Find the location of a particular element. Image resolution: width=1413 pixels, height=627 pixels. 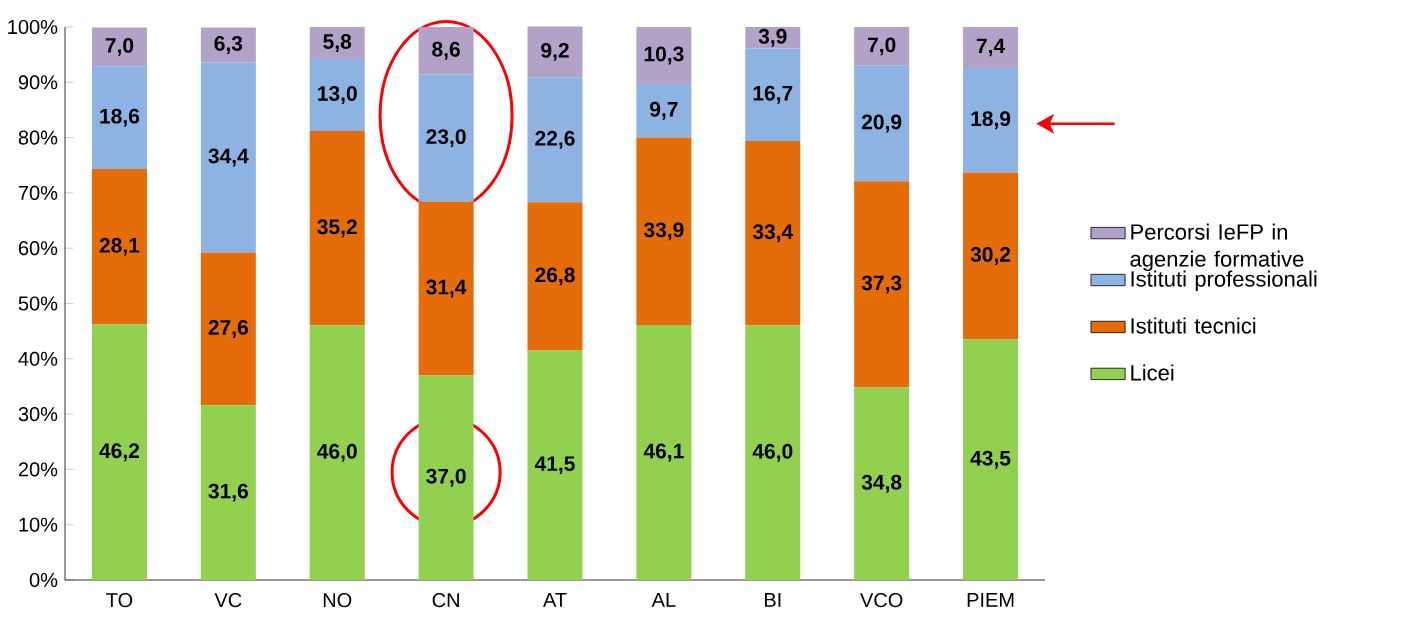

data-label: 18,9 is located at coordinates (991, 120).